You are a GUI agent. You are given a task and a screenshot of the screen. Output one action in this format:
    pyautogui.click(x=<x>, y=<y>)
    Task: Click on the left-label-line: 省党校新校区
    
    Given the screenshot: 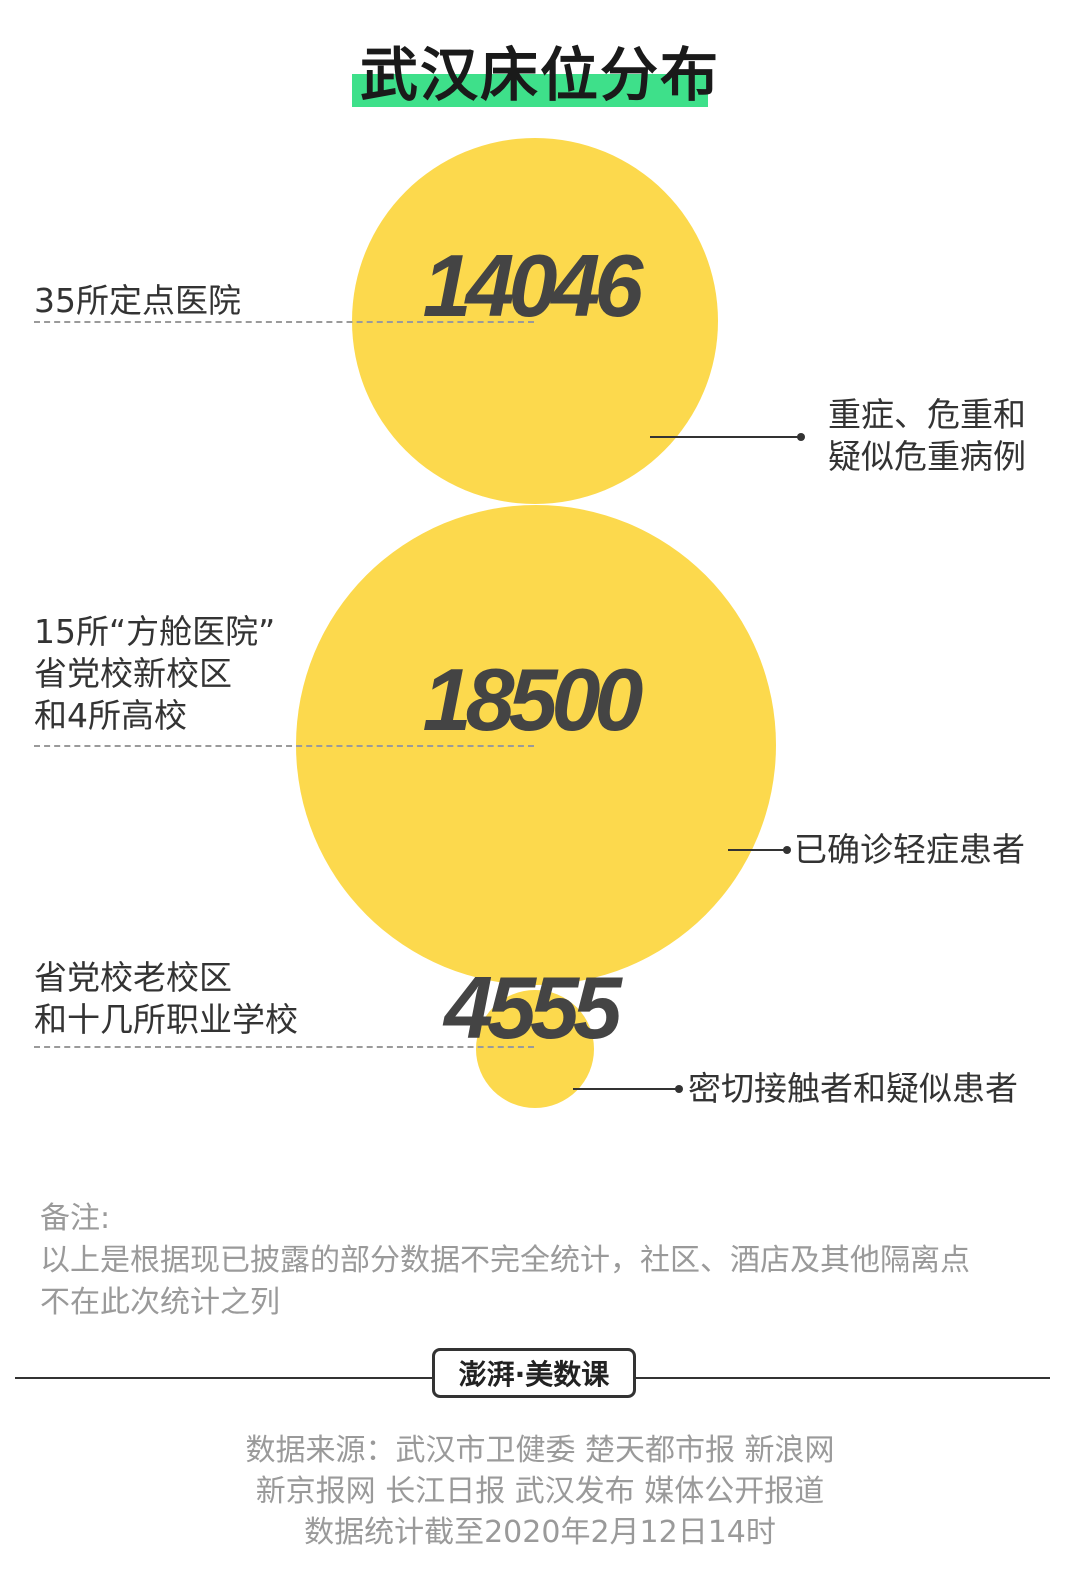 What is the action you would take?
    pyautogui.click(x=133, y=673)
    